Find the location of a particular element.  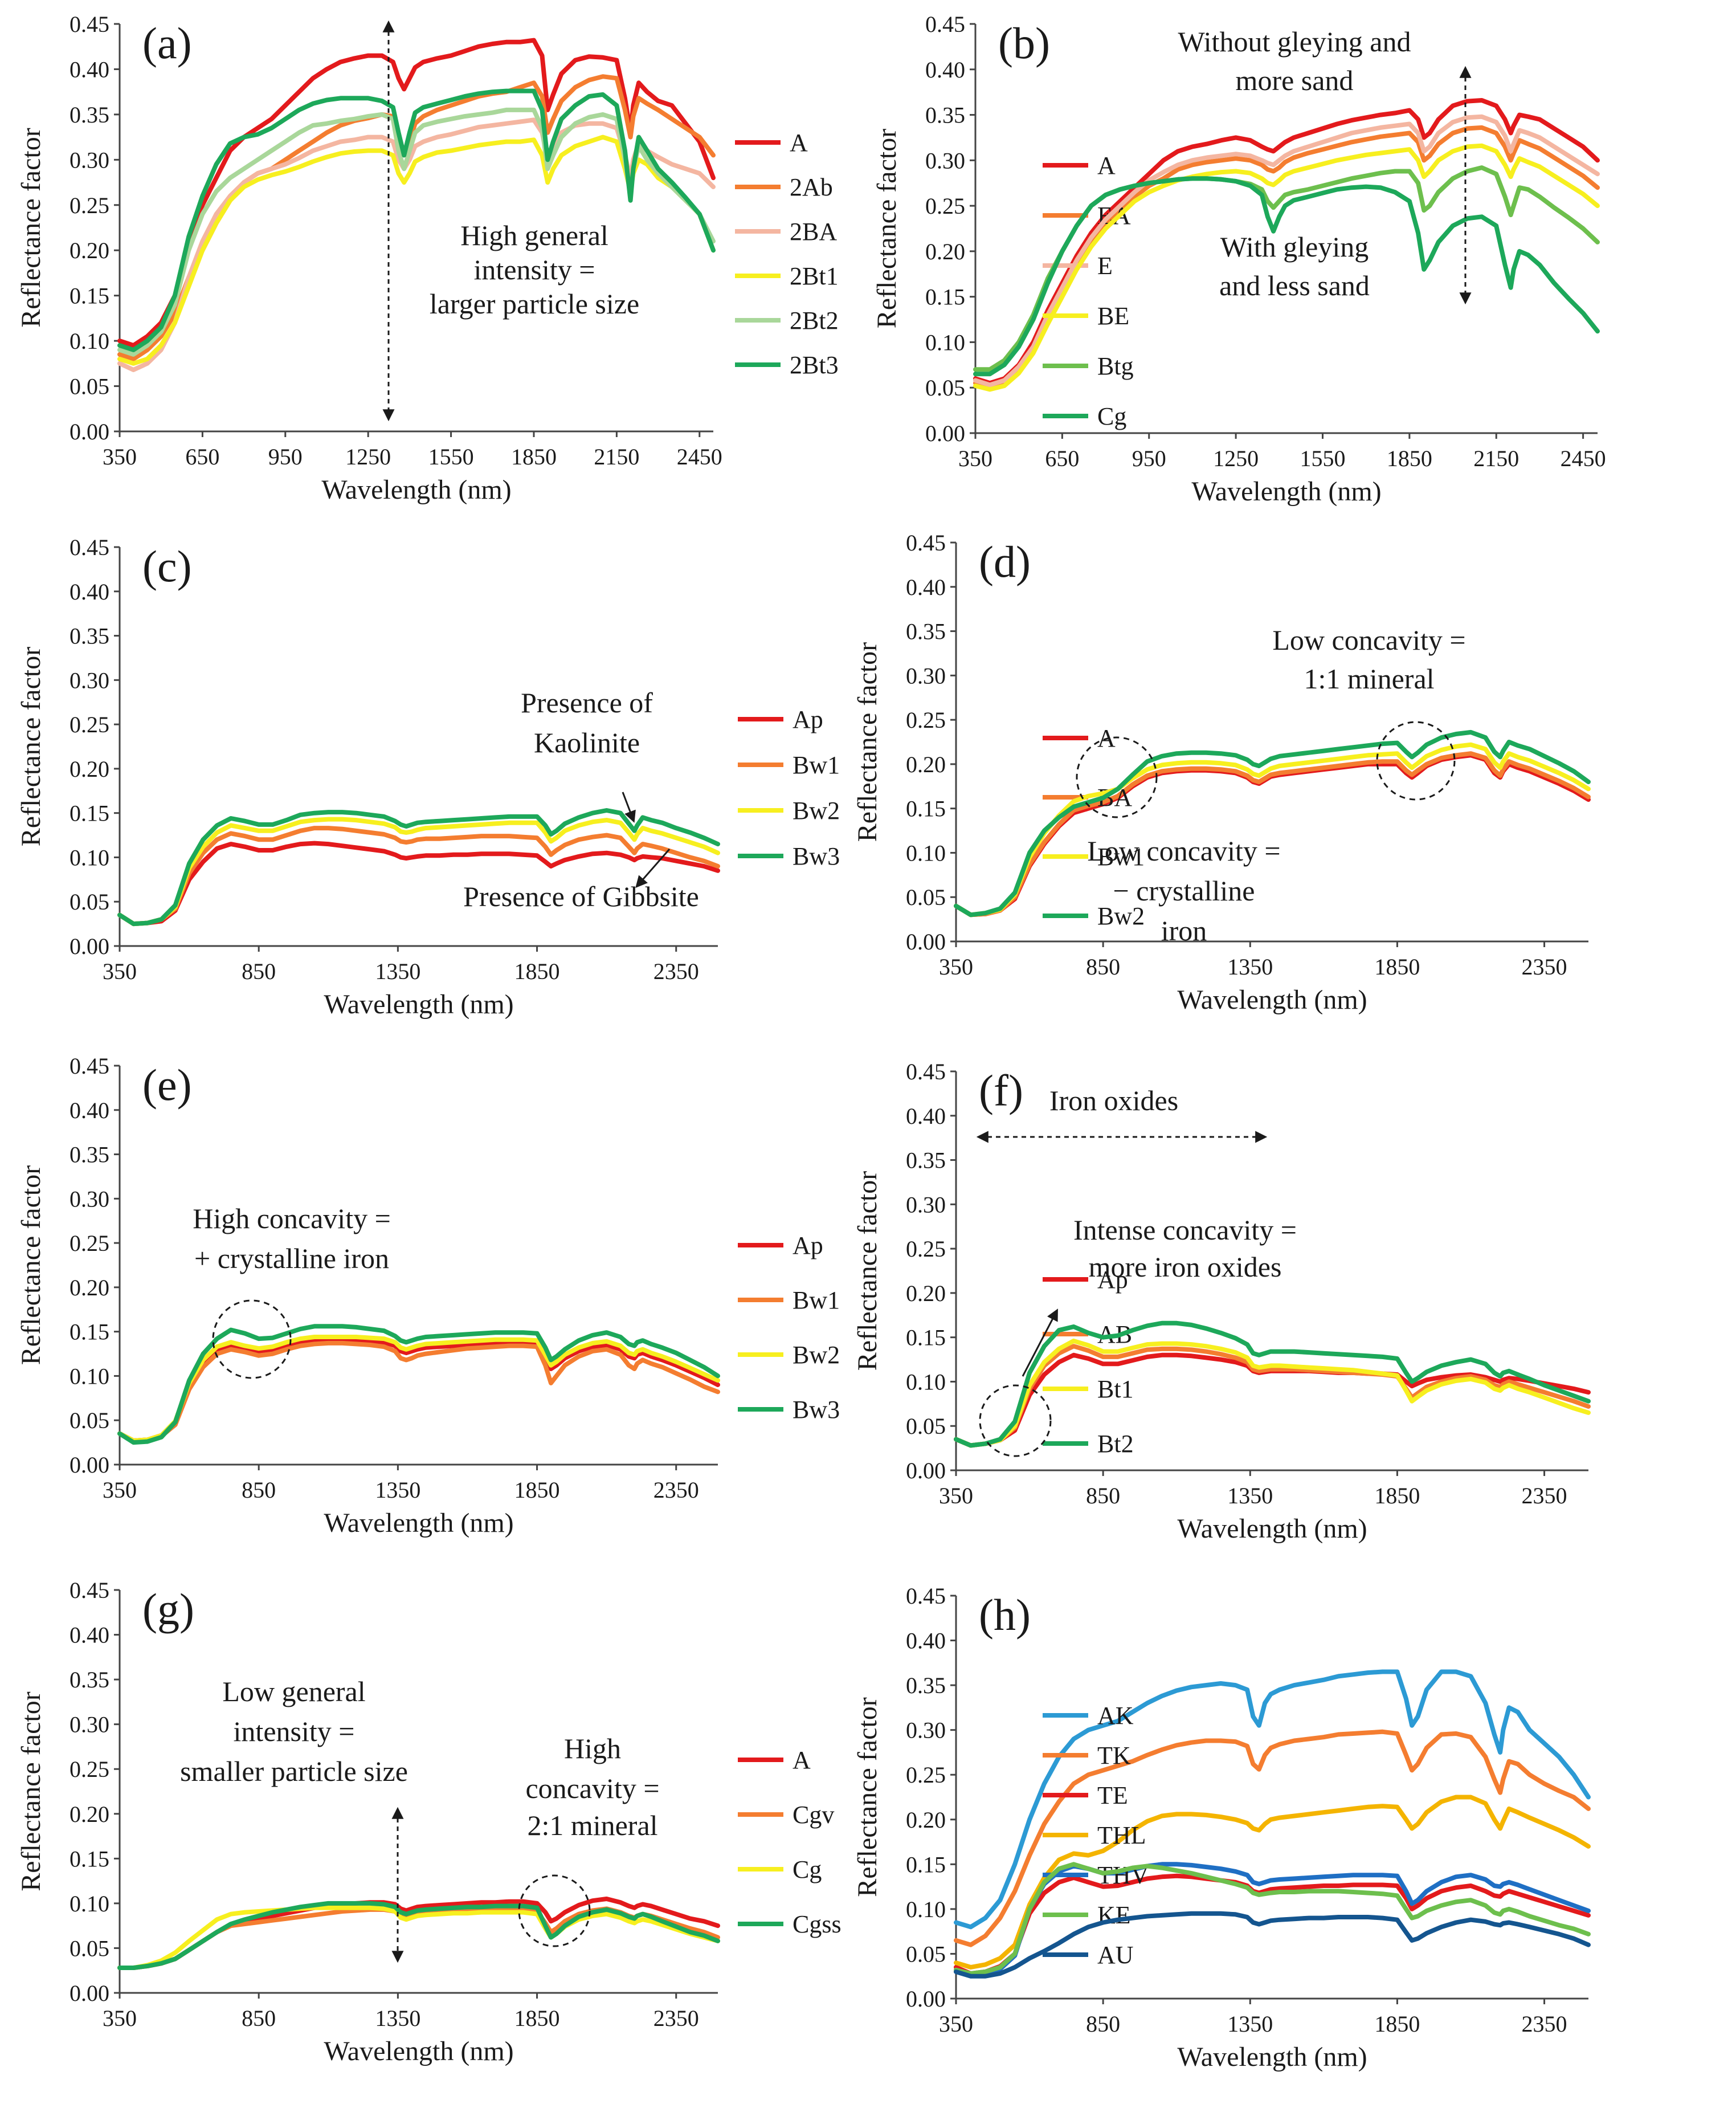

legend-label: THL is located at coordinates (1121, 1835).